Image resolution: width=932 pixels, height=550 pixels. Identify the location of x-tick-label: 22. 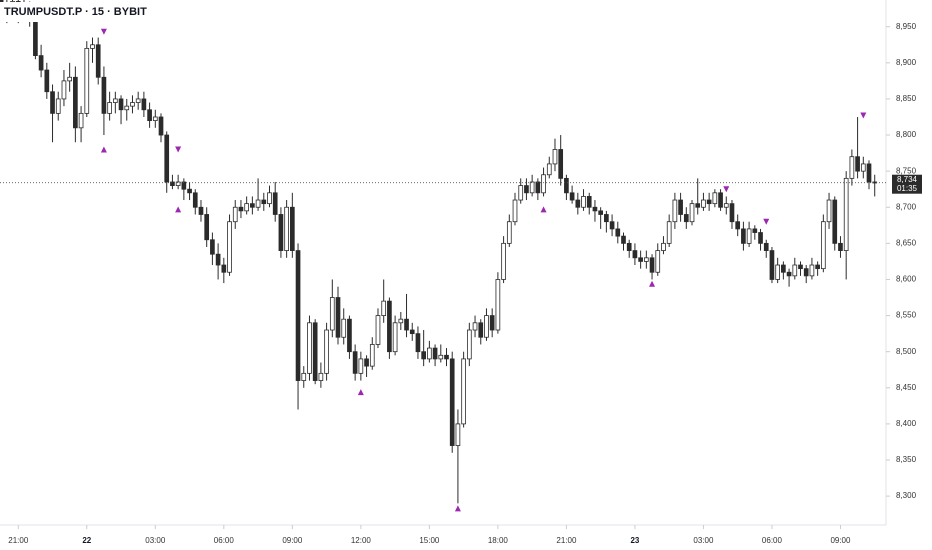
(86, 540).